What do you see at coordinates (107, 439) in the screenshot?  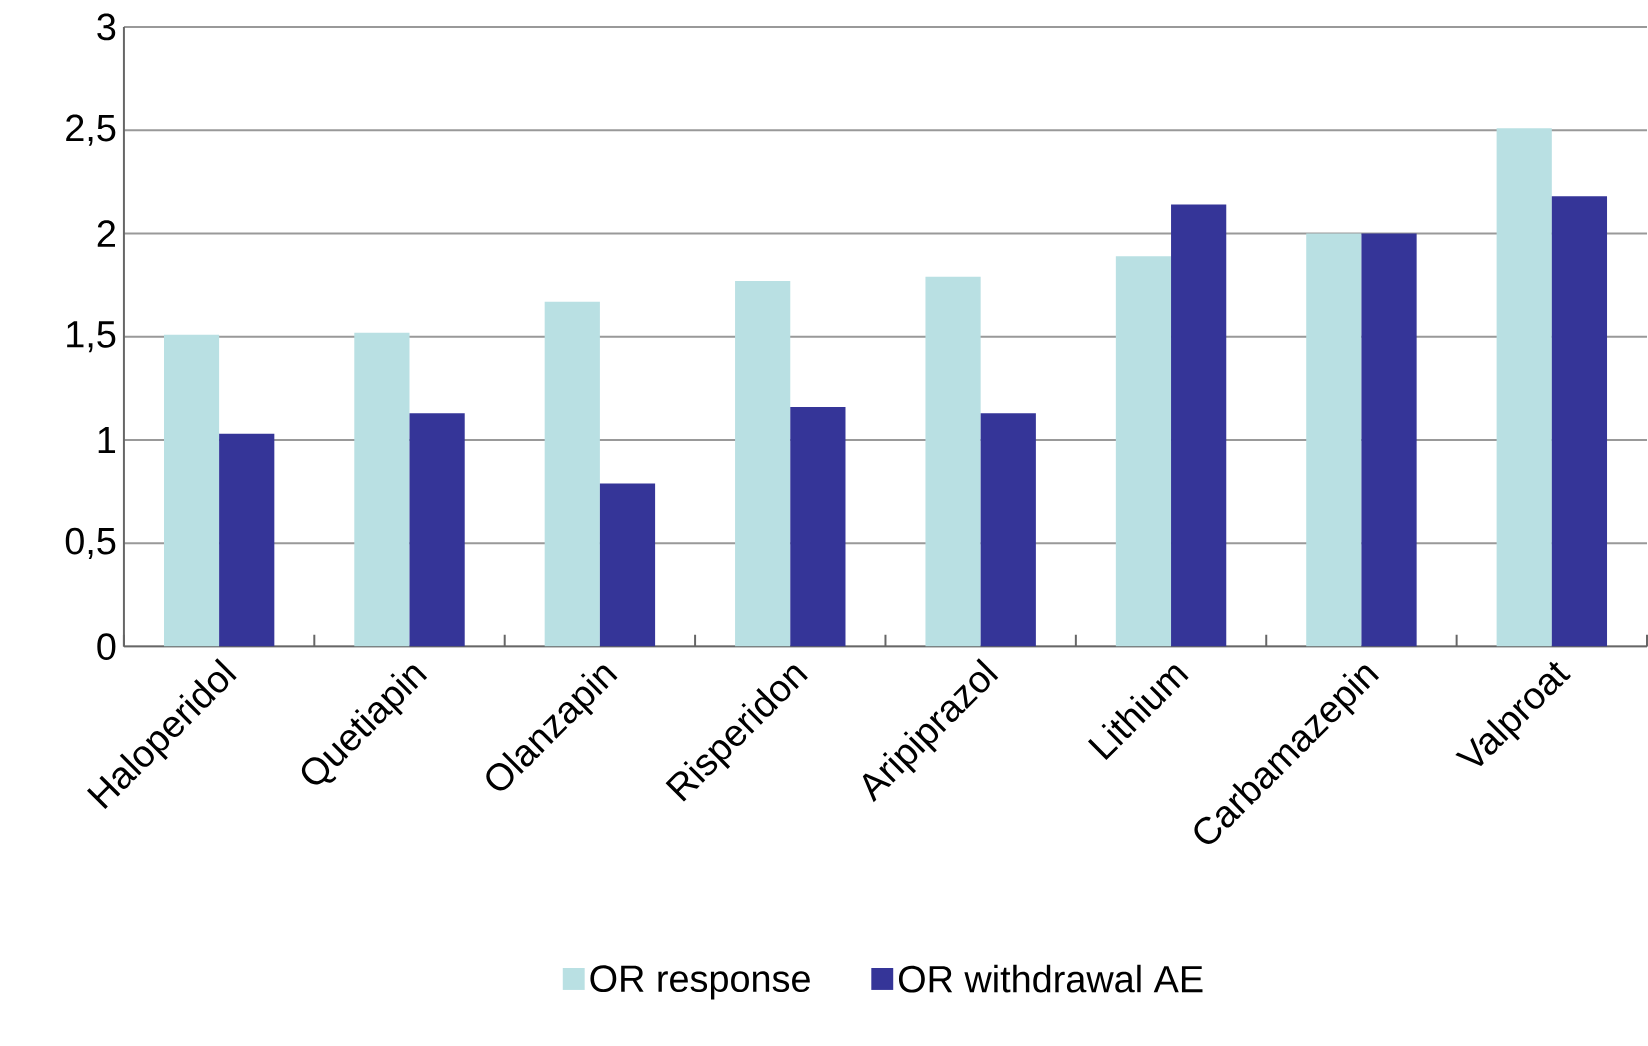 I see `y-tick-label: 1` at bounding box center [107, 439].